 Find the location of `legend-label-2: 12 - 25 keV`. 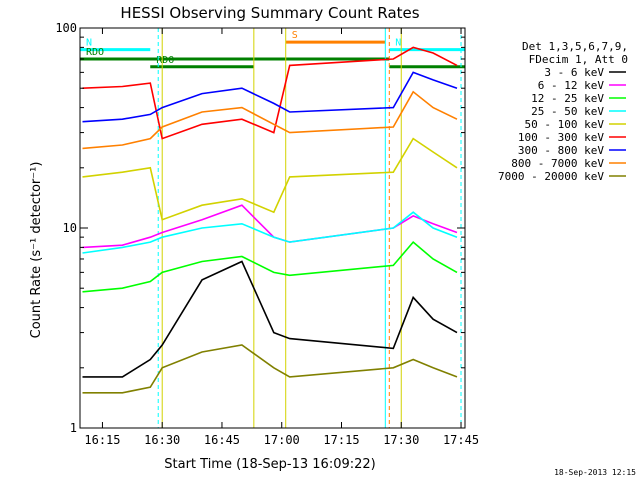

legend-label-2: 12 - 25 keV is located at coordinates (567, 98).